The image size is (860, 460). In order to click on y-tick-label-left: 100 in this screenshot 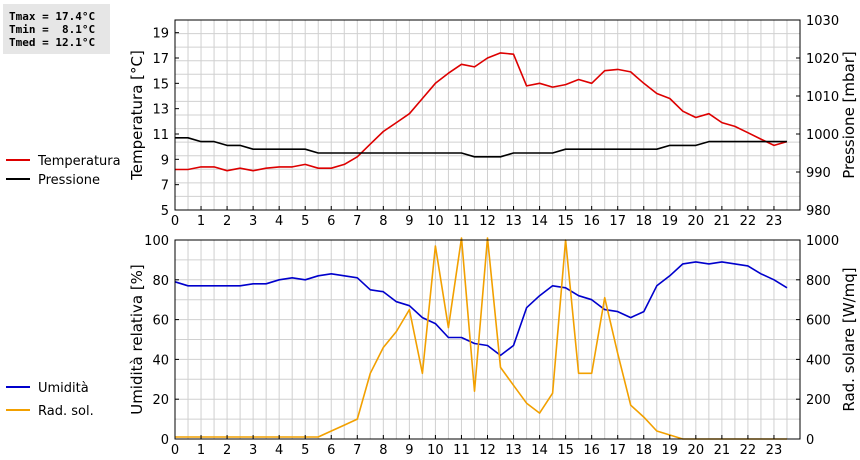, I will do `click(156, 241)`.